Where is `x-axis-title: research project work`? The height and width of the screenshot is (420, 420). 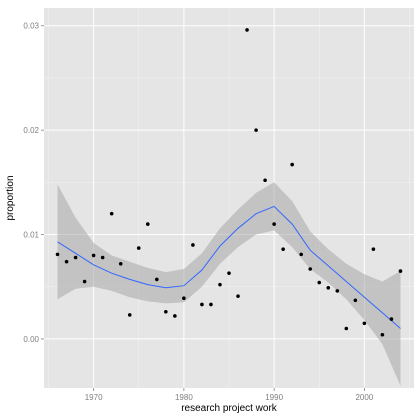 x-axis-title: research project work is located at coordinates (229, 408).